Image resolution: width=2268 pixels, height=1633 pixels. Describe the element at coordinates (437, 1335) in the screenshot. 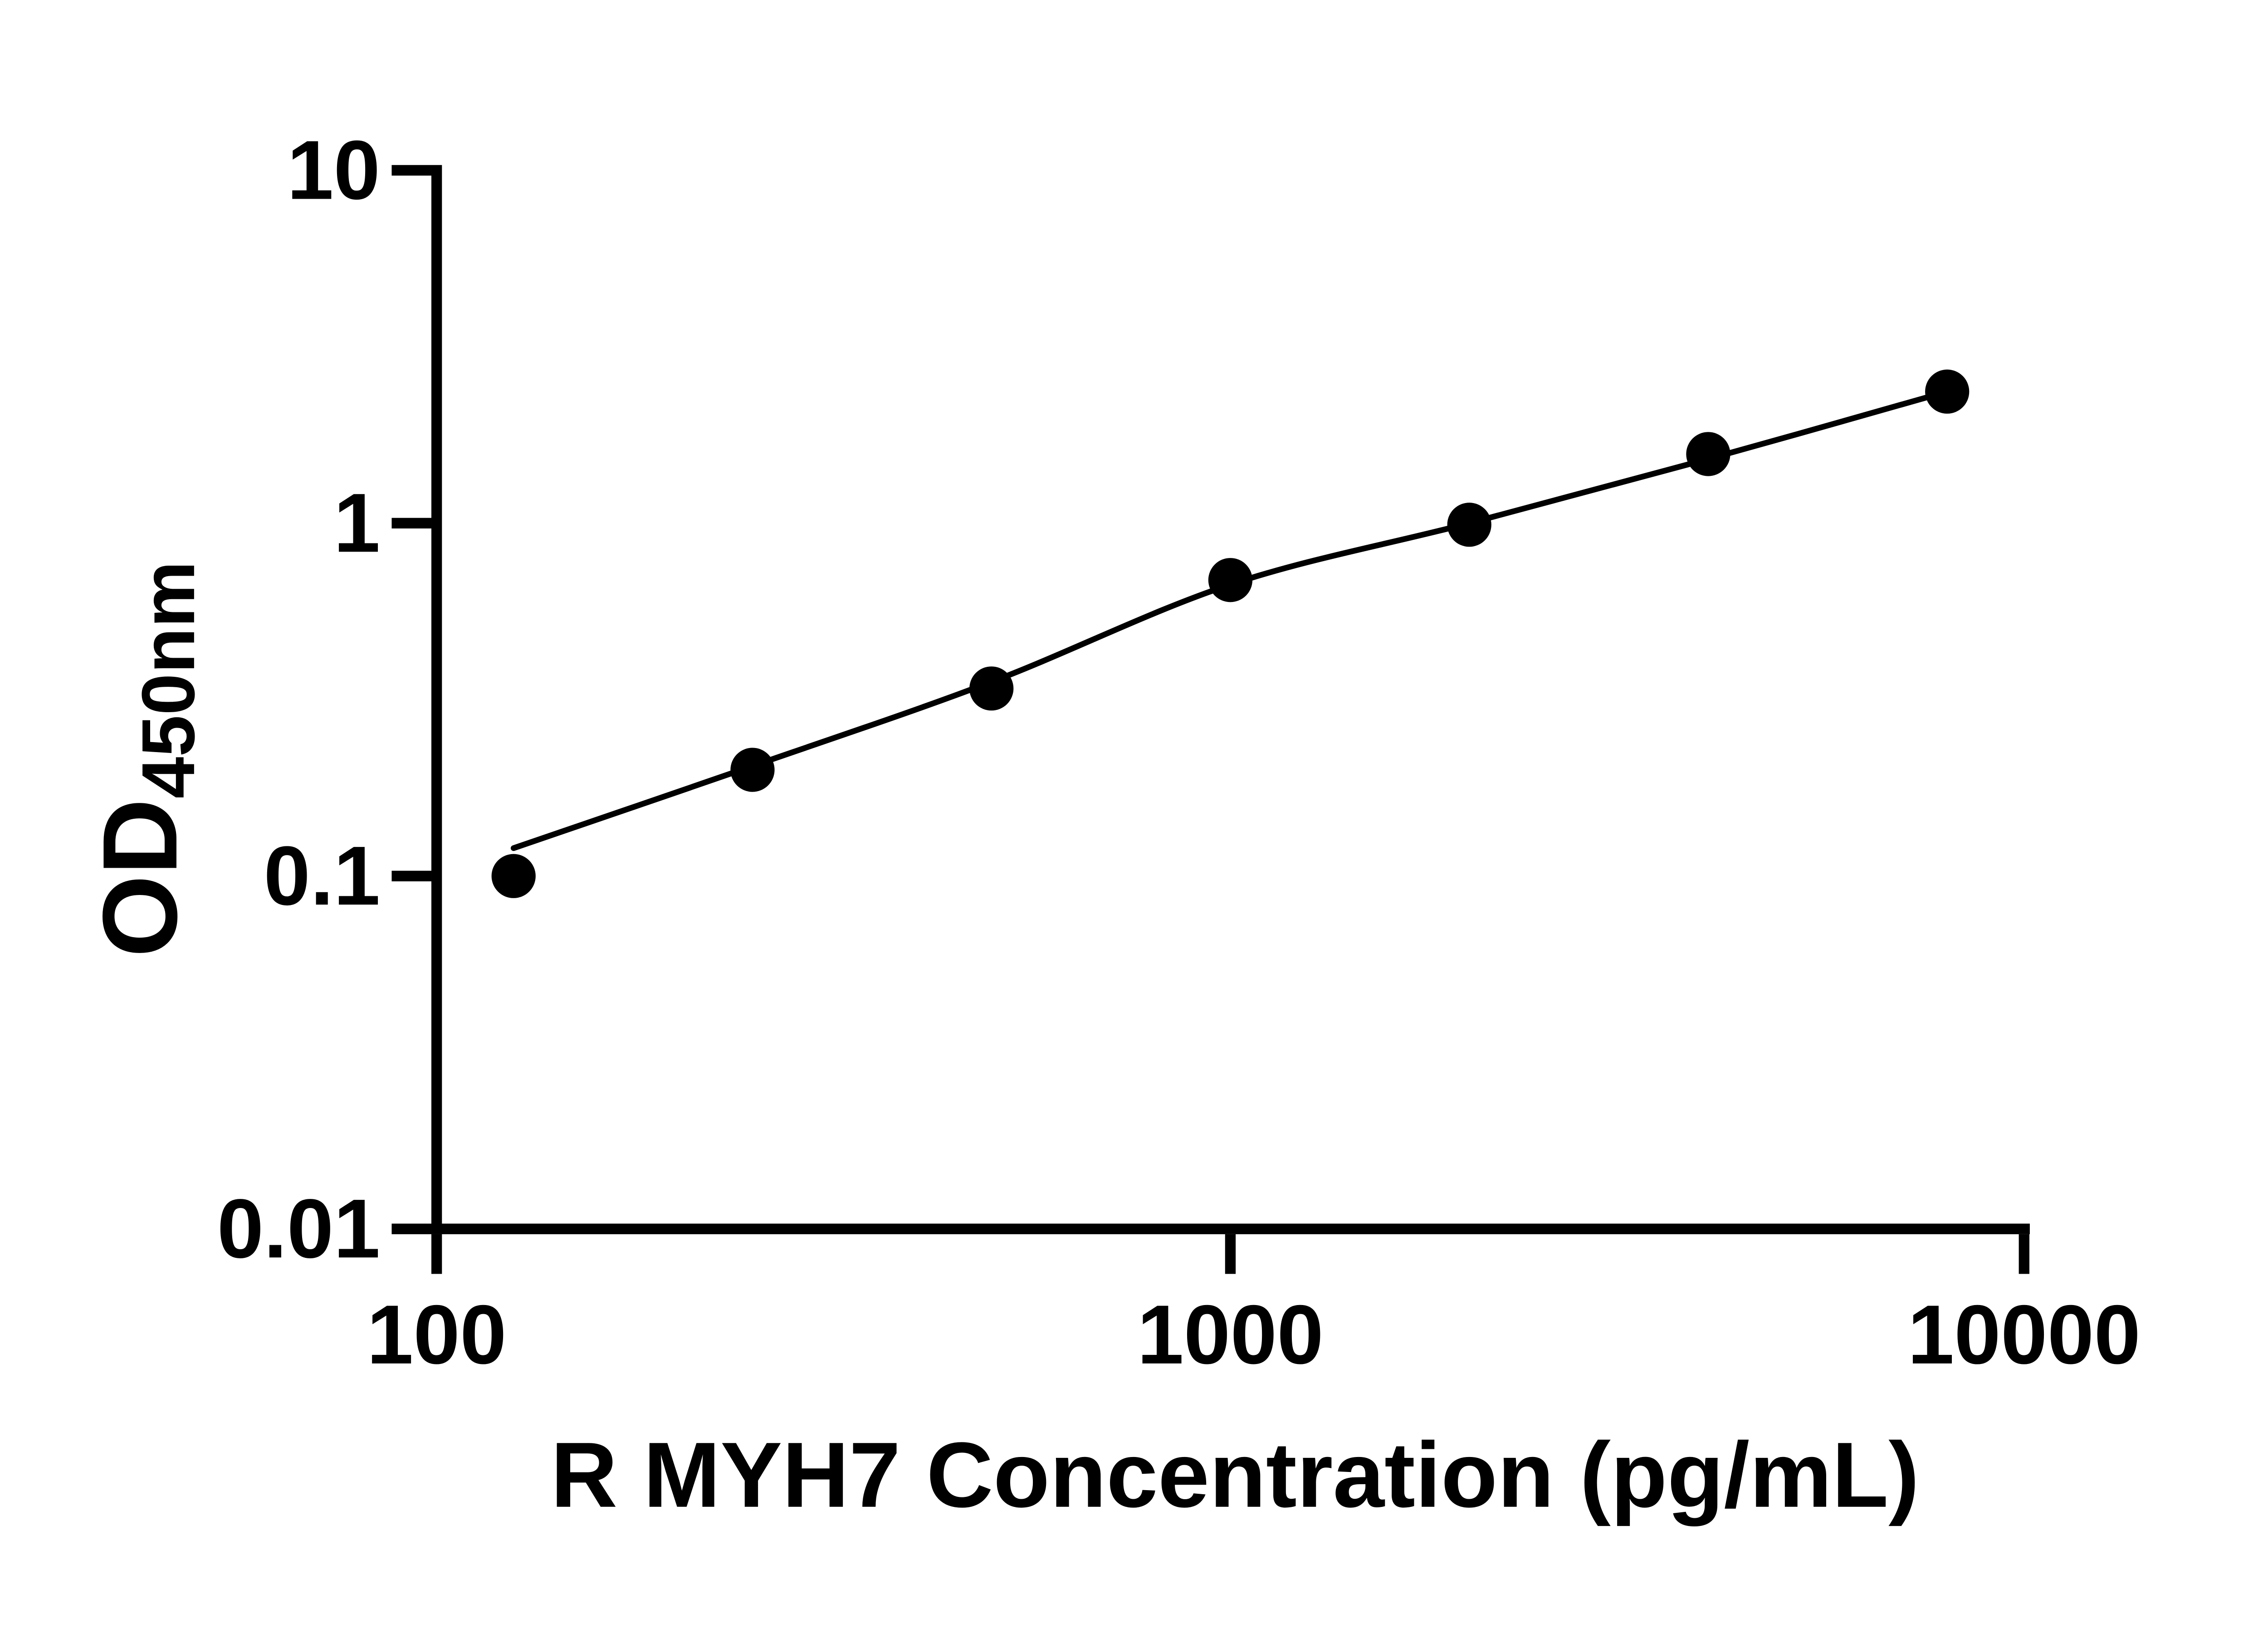

I see `x-tick-label: 100` at that location.